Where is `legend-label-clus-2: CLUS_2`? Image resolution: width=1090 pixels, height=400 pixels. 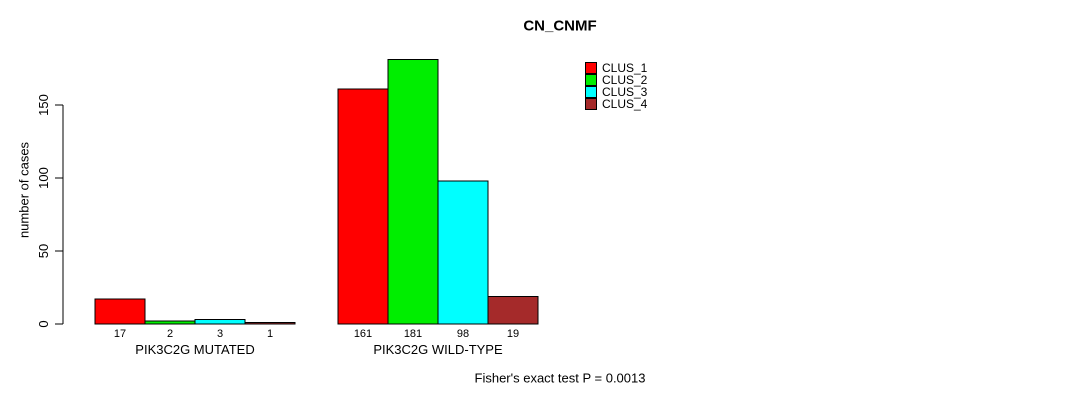 legend-label-clus-2: CLUS_2 is located at coordinates (625, 80).